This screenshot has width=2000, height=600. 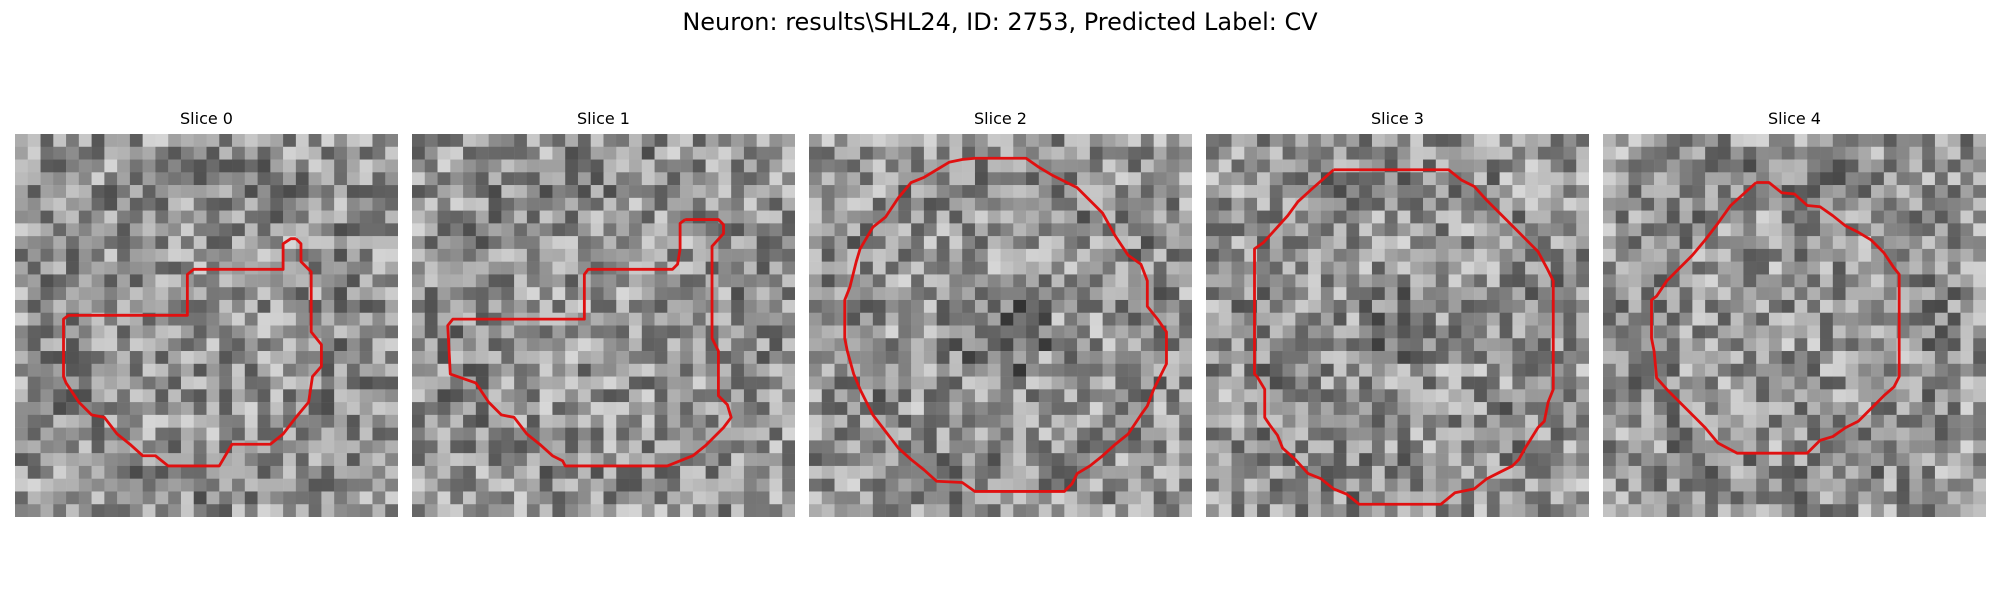 What do you see at coordinates (1000, 118) in the screenshot?
I see `panel-title: Slice 2` at bounding box center [1000, 118].